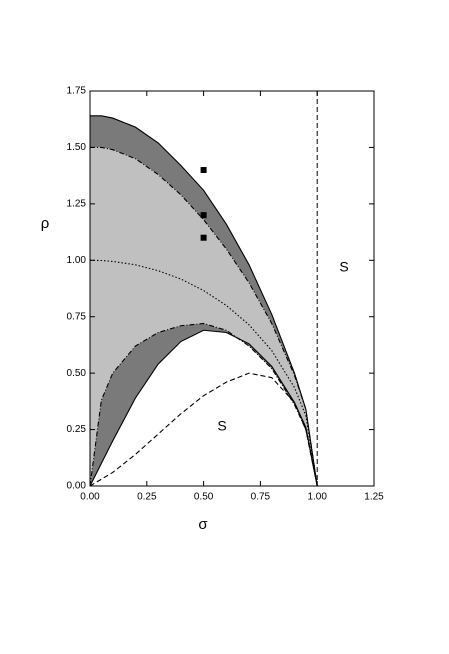 This screenshot has height=654, width=449. I want to click on x-tick-label: 1.25, so click(374, 497).